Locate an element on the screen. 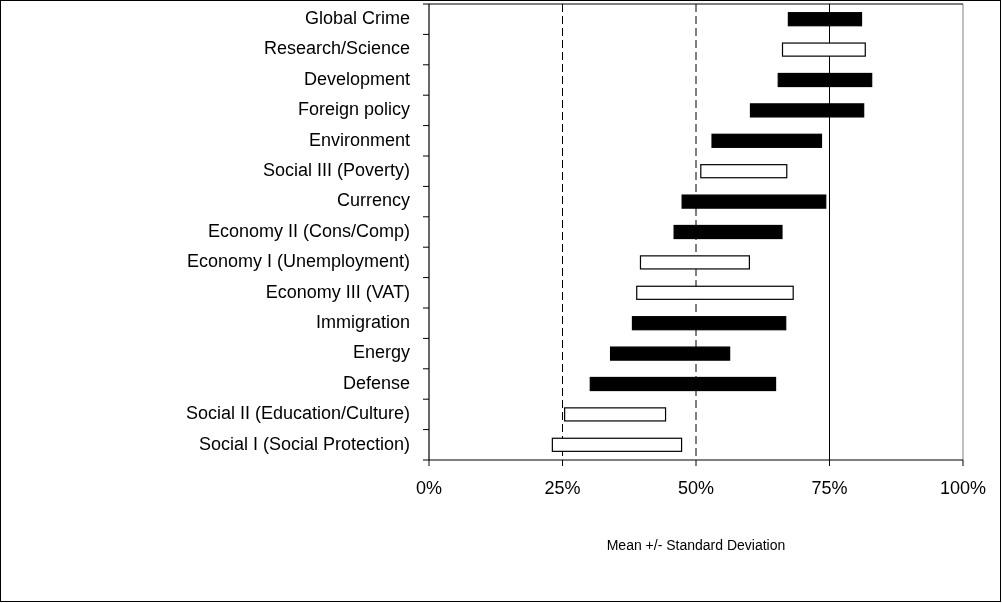 Image resolution: width=1002 pixels, height=603 pixels. y-tick-label: Immigration is located at coordinates (362, 321).